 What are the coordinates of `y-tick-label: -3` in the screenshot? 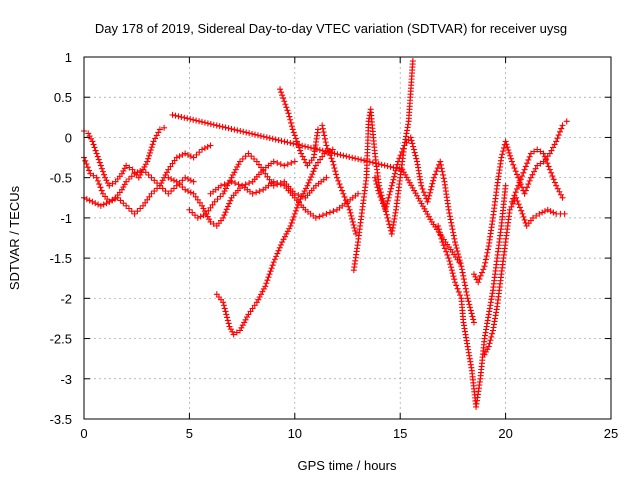 It's located at (66, 379).